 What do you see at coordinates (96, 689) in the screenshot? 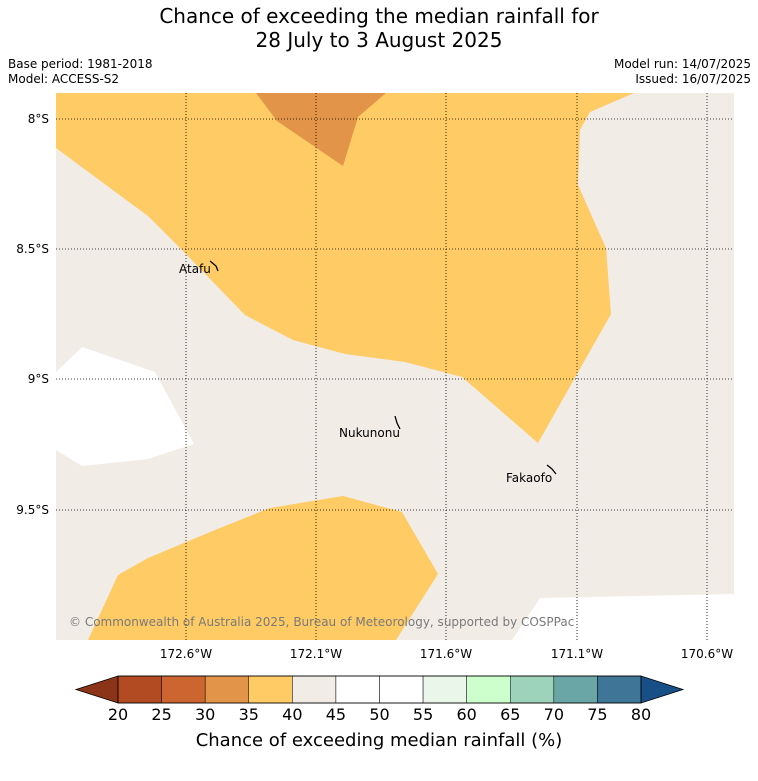
I see `colorbar-extend-low` at bounding box center [96, 689].